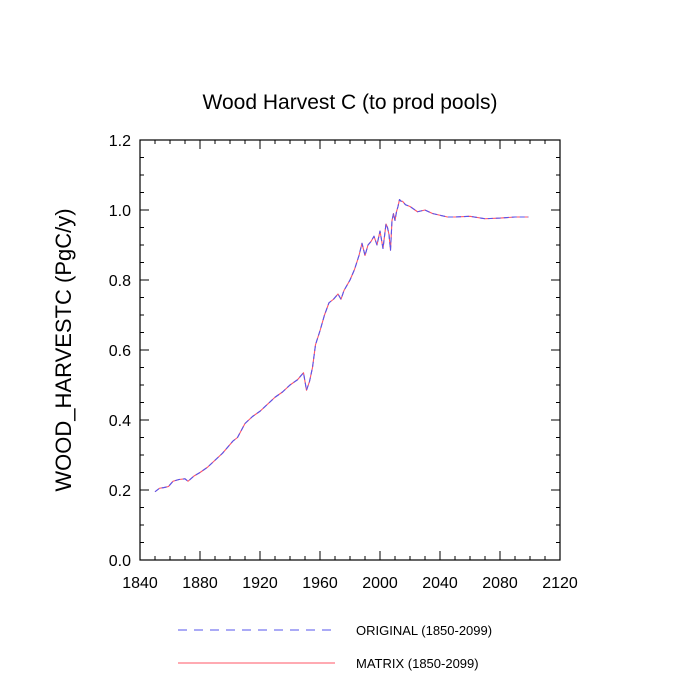  Describe the element at coordinates (120, 281) in the screenshot. I see `y-tick-label: 0.8` at that location.